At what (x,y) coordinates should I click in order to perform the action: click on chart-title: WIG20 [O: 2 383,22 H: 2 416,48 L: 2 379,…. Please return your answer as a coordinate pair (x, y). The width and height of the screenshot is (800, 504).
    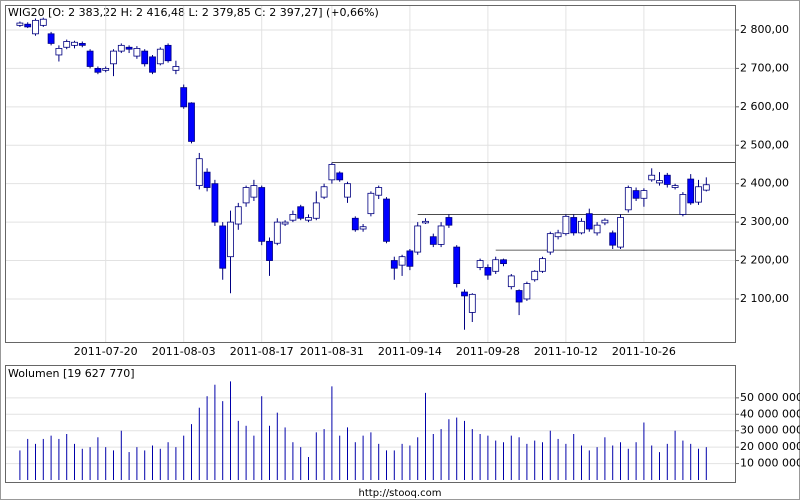
    Looking at the image, I should click on (193, 12).